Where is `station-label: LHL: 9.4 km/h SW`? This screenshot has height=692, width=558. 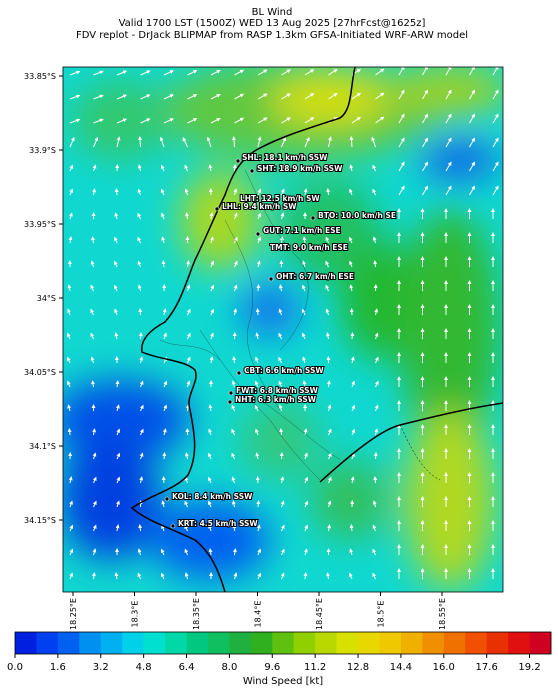
station-label: LHL: 9.4 km/h SW is located at coordinates (259, 206).